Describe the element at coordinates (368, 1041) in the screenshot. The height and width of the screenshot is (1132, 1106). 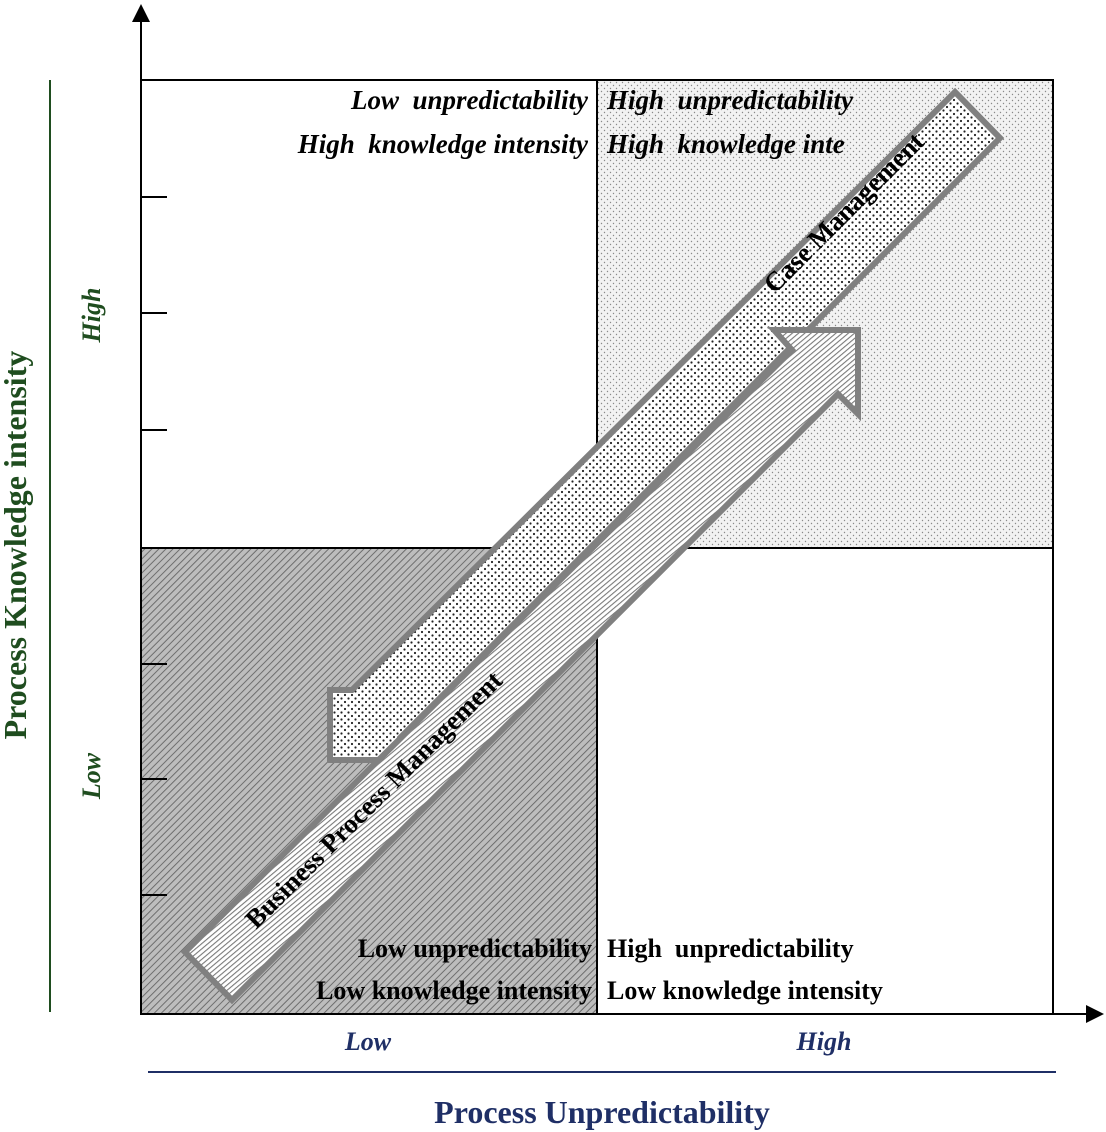
I see `x-level-low: Low` at that location.